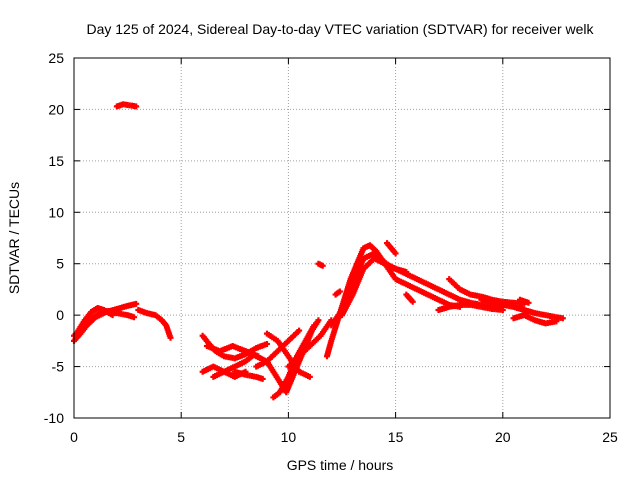 The image size is (640, 480). What do you see at coordinates (181, 437) in the screenshot?
I see `x-tick-label: 5` at bounding box center [181, 437].